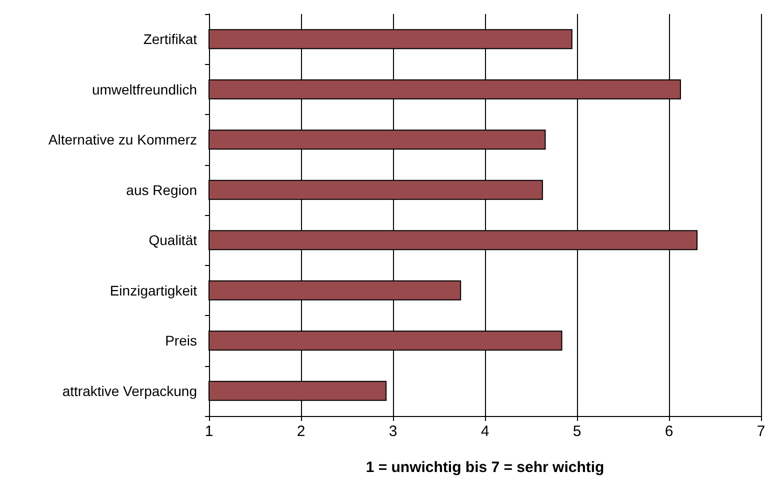 The width and height of the screenshot is (775, 483). What do you see at coordinates (122, 140) in the screenshot?
I see `y-tick-label: Alternative zu Kommerz` at bounding box center [122, 140].